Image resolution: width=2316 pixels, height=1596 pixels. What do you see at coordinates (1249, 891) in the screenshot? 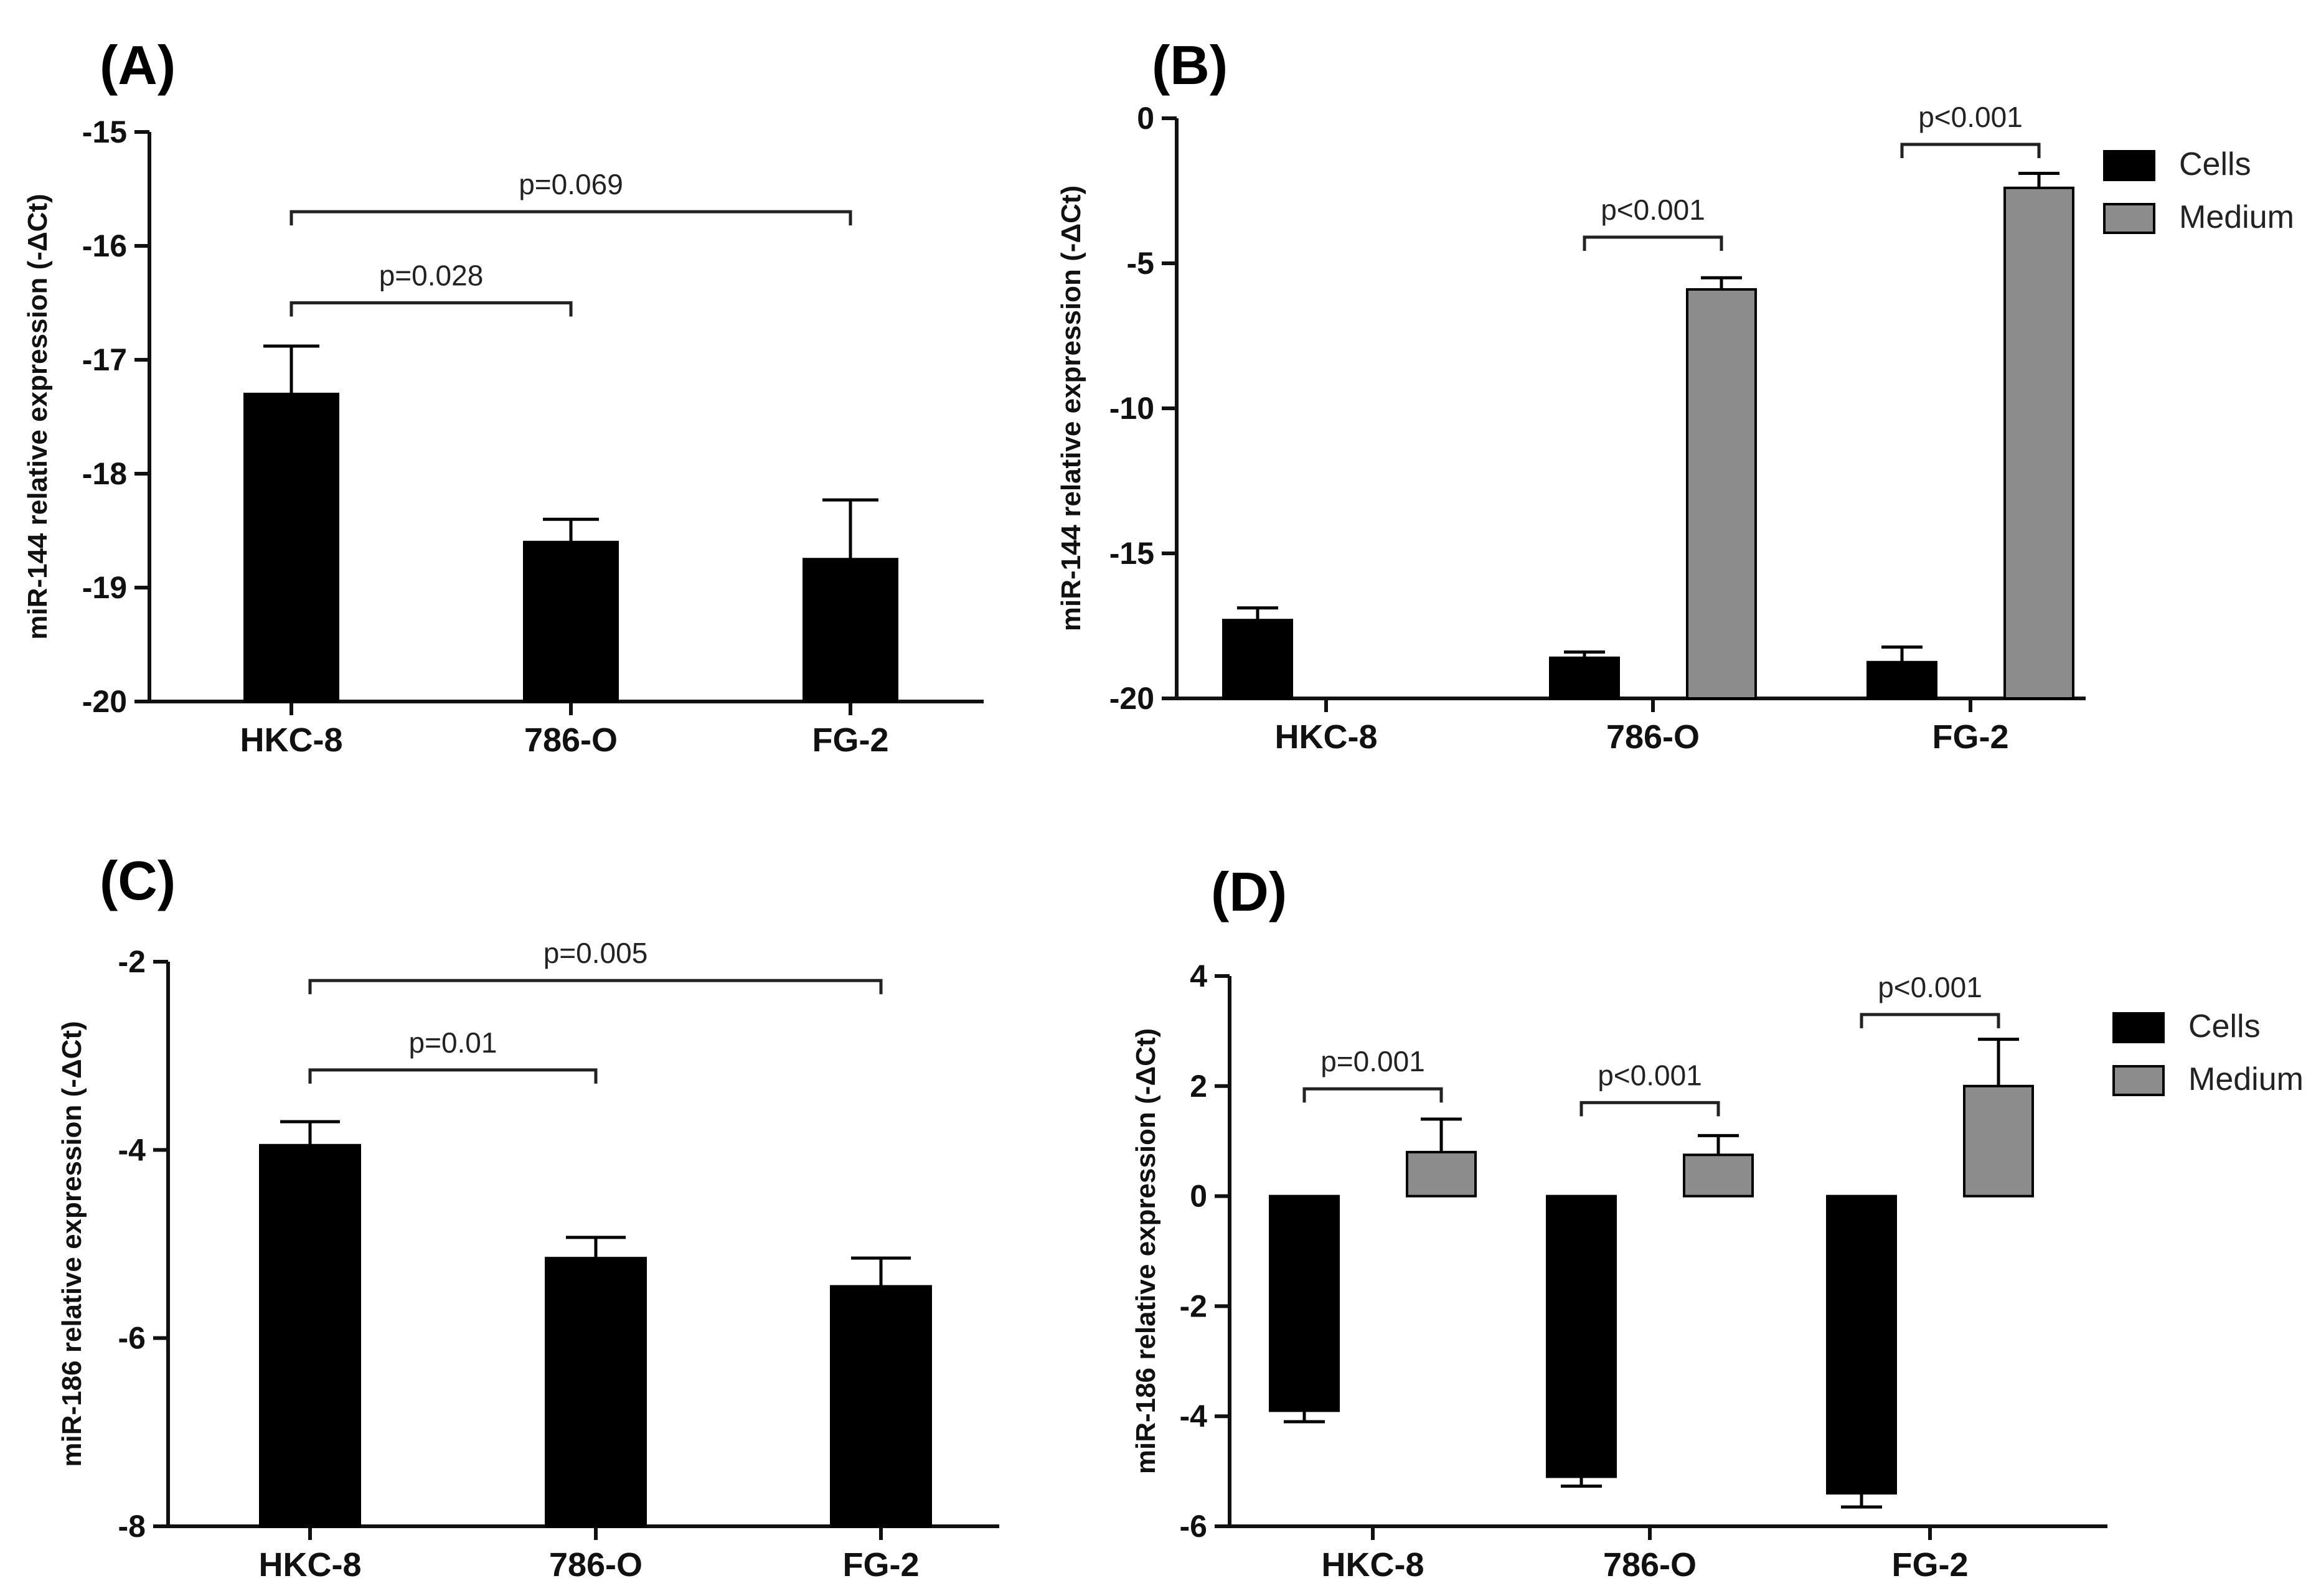
I see `panel-label: (D)` at bounding box center [1249, 891].